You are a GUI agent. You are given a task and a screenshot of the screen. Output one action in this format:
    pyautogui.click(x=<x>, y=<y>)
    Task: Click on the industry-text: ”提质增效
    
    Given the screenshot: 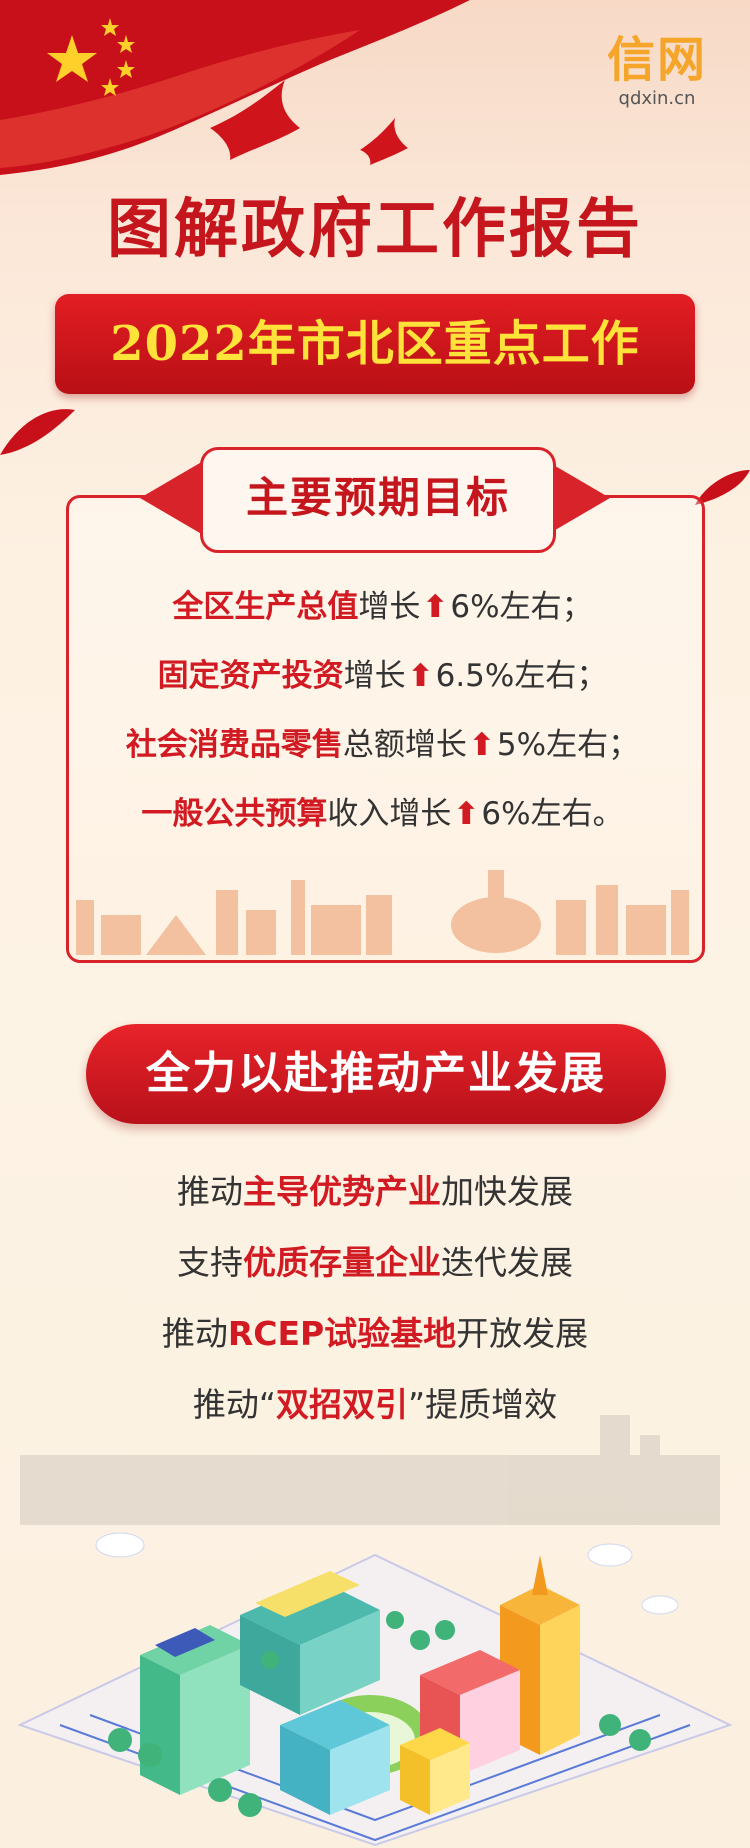 What is the action you would take?
    pyautogui.click(x=483, y=1404)
    